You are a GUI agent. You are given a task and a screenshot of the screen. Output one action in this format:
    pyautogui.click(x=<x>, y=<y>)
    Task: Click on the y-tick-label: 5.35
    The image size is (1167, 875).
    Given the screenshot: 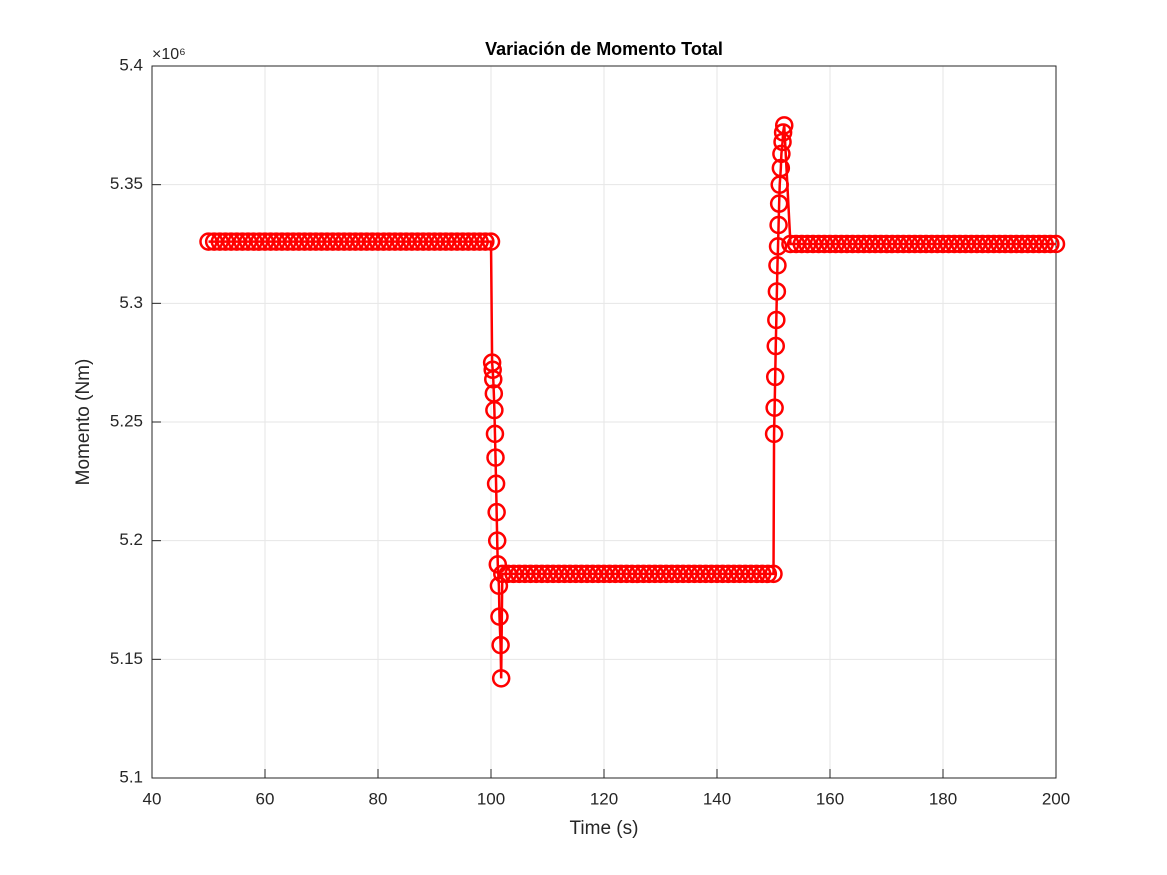 What is the action you would take?
    pyautogui.click(x=126, y=183)
    